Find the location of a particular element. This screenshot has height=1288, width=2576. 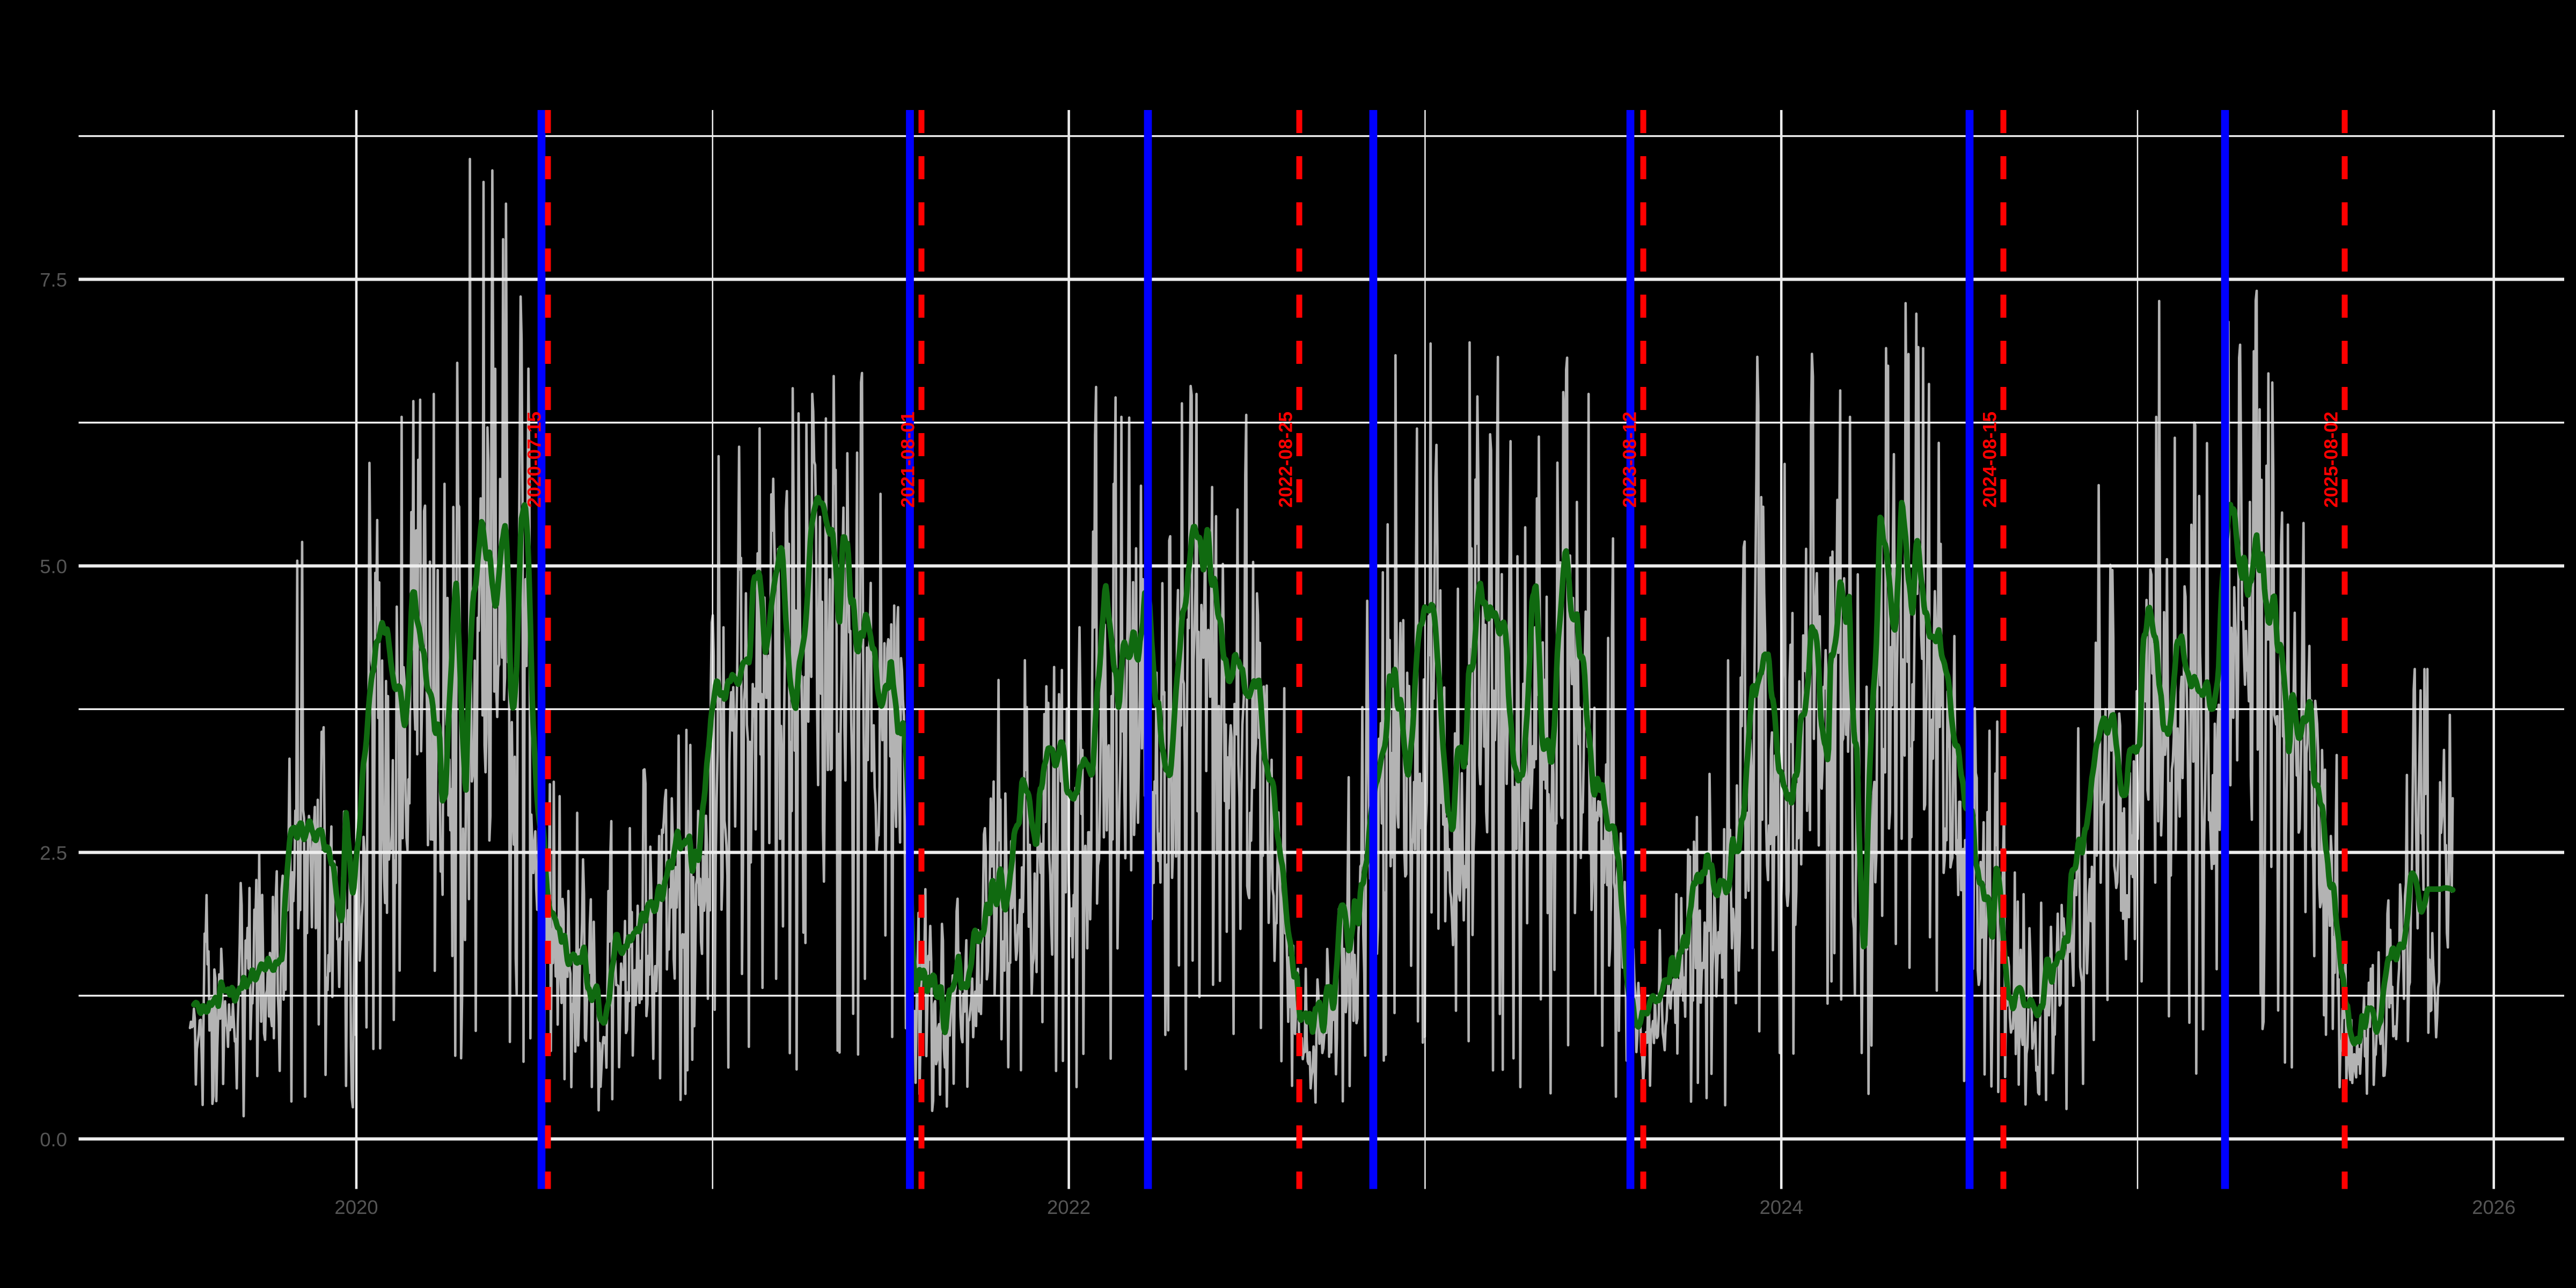

svg-text: 2022-08-25 is located at coordinates (1286, 460).